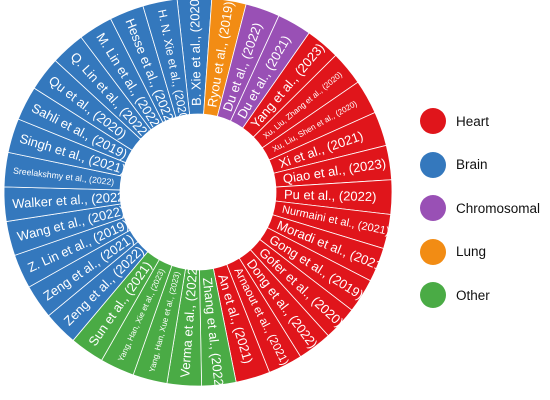  I want to click on legend-item-heart: Heart, so click(484, 121).